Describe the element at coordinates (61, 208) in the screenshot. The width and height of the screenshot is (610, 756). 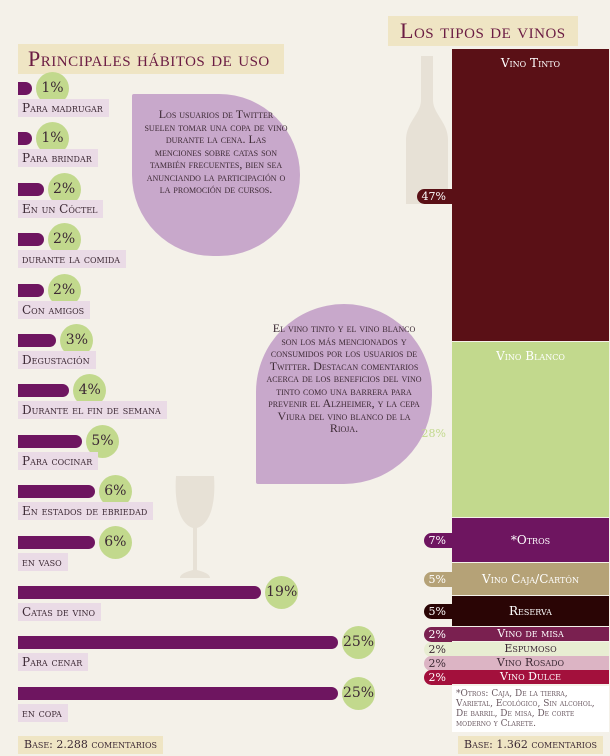
I see `habit-category-label: En un Cóctel` at that location.